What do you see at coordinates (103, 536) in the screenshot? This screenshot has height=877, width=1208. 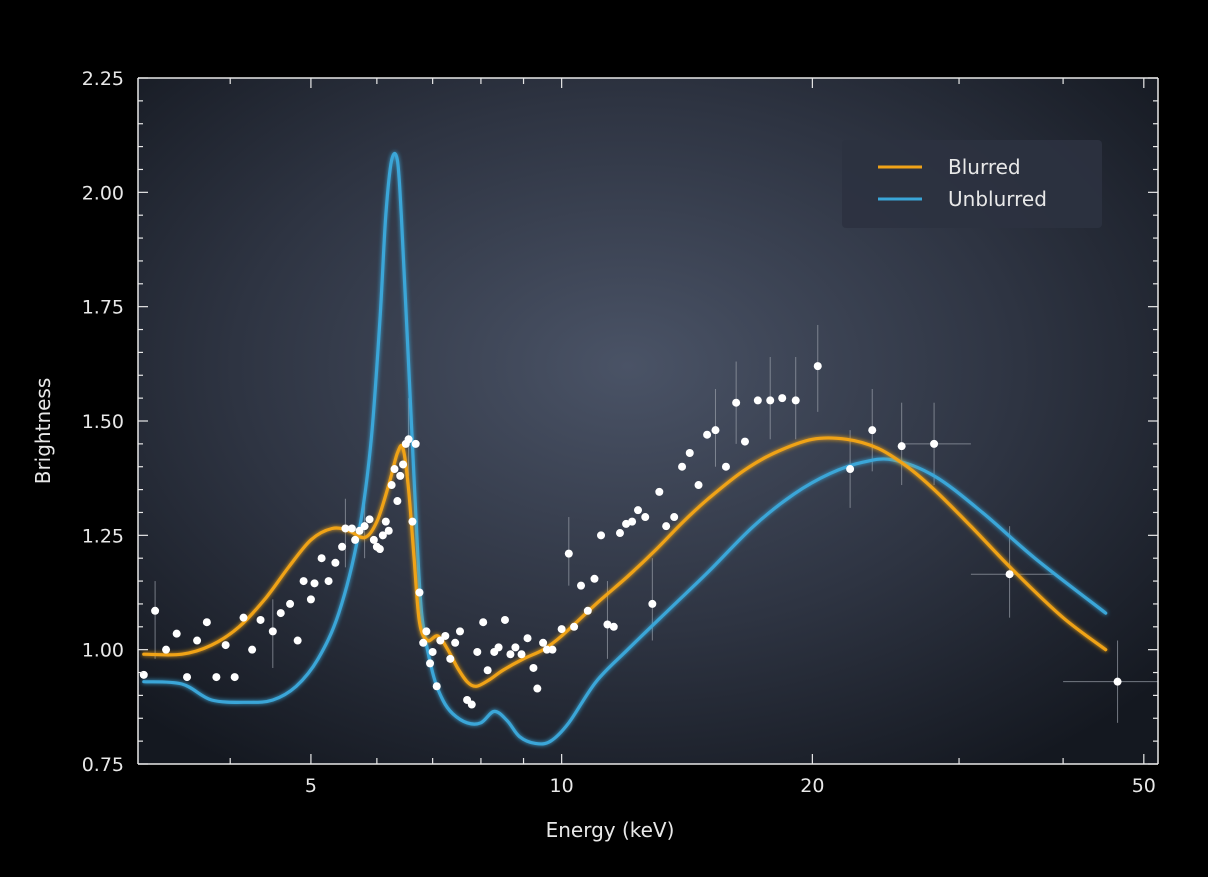 I see `y-tick-label: 1.25` at bounding box center [103, 536].